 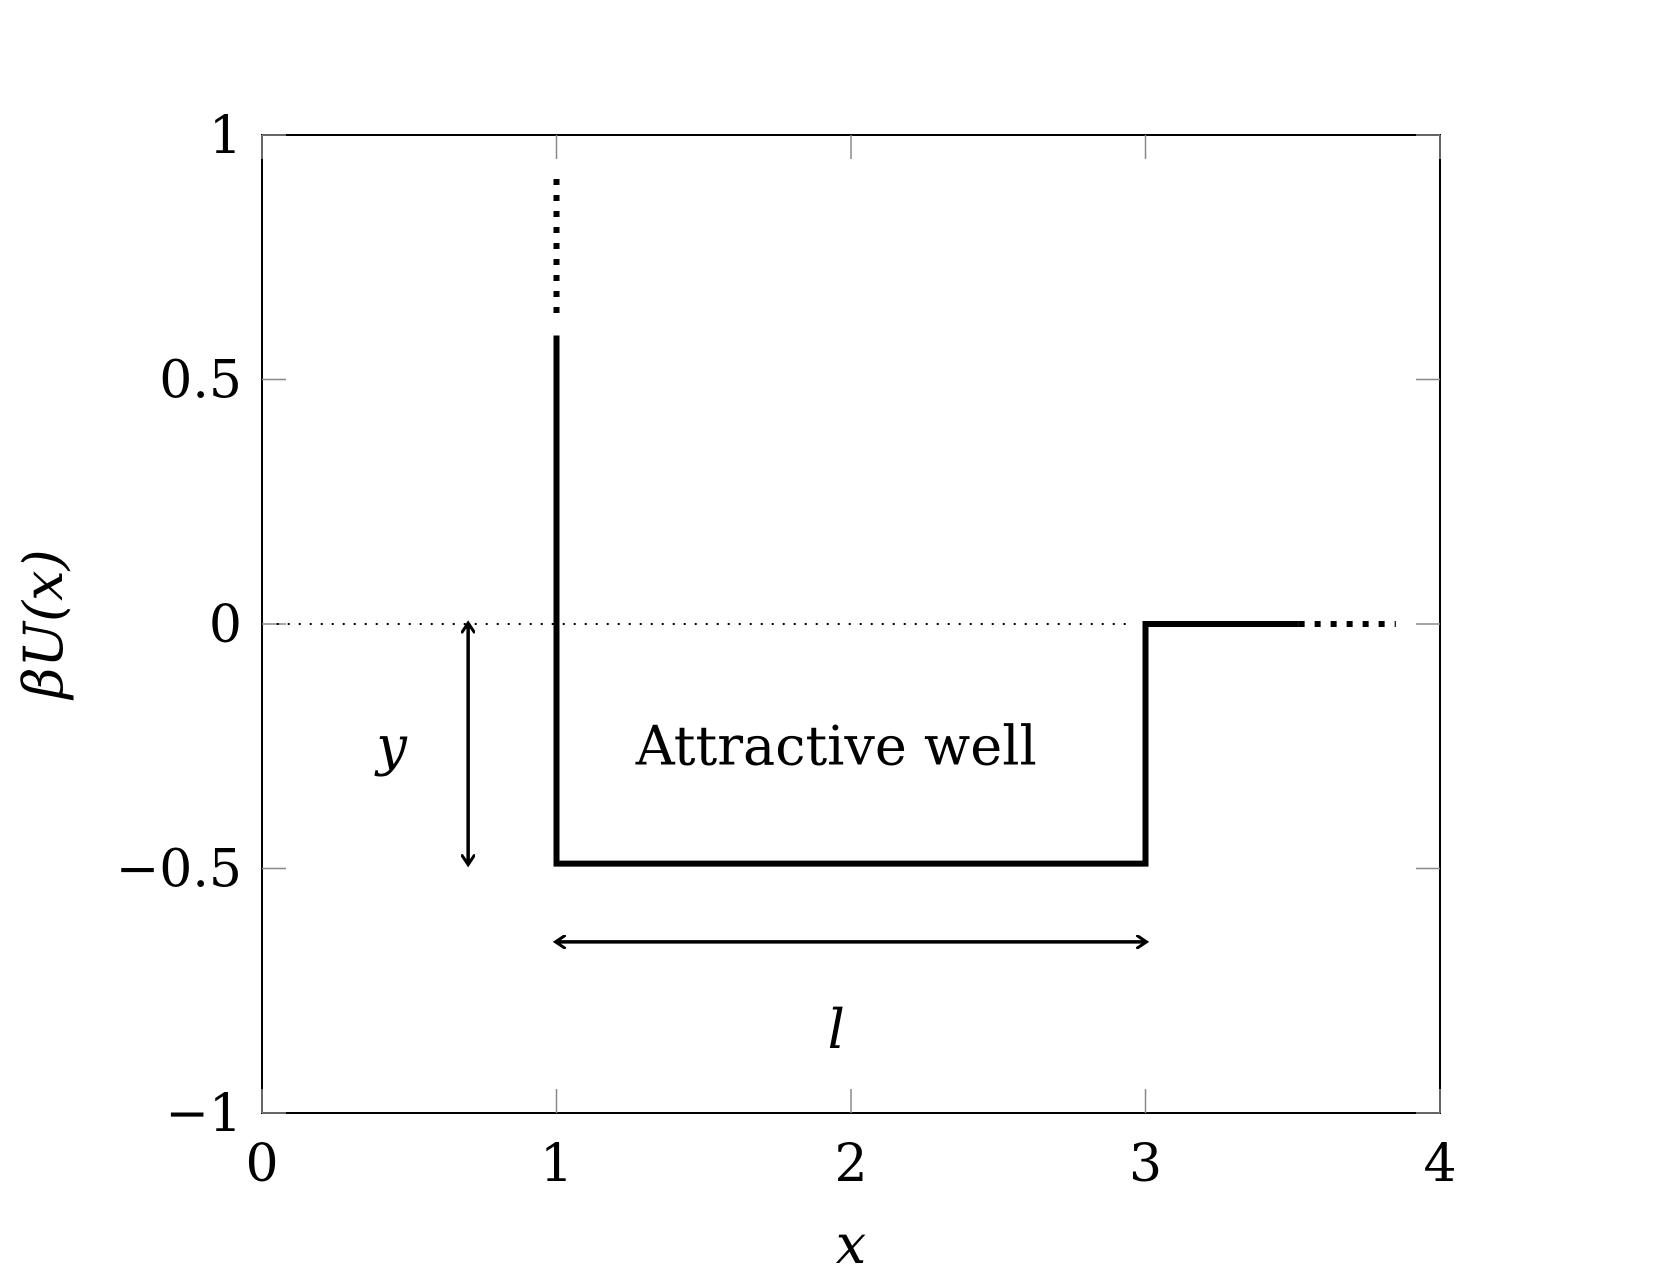 What do you see at coordinates (225, 136) in the screenshot?
I see `y-tick-label: 1` at bounding box center [225, 136].